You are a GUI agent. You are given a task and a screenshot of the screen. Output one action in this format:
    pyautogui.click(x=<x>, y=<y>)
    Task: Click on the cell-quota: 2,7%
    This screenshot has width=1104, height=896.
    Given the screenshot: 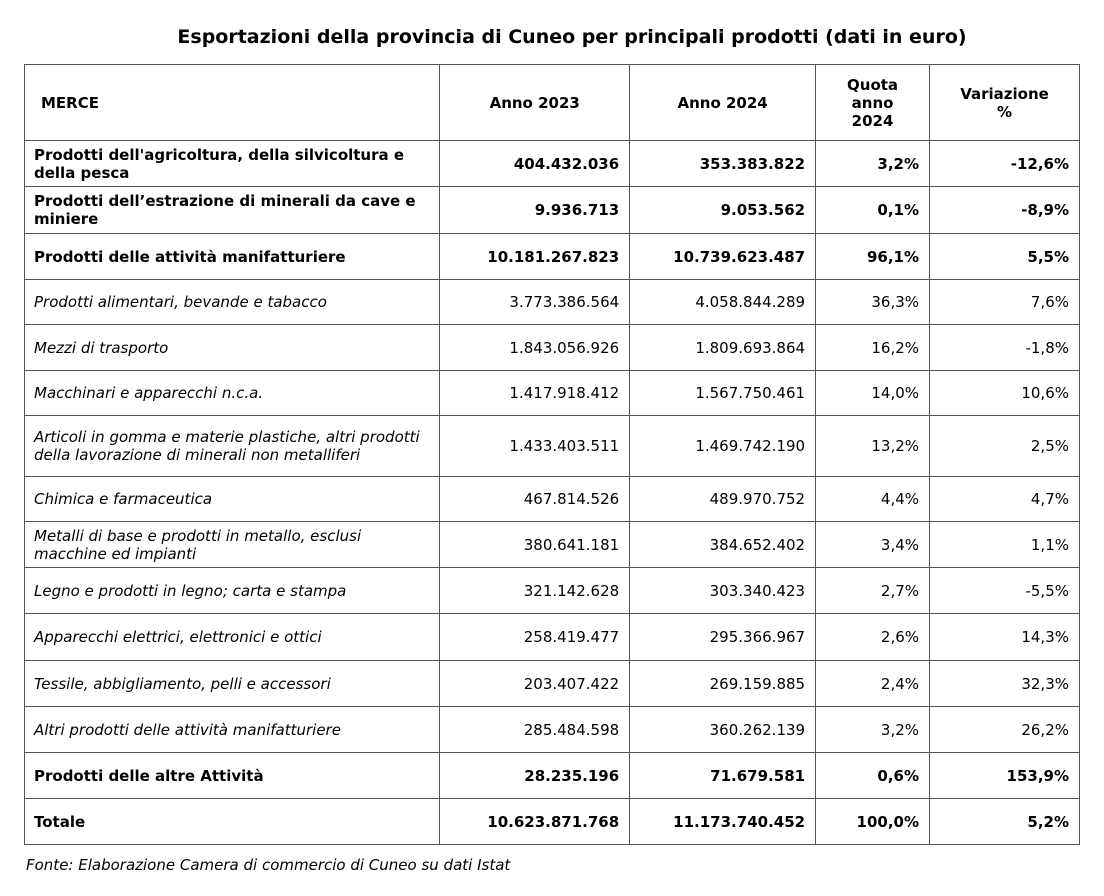 What is the action you would take?
    pyautogui.click(x=873, y=590)
    